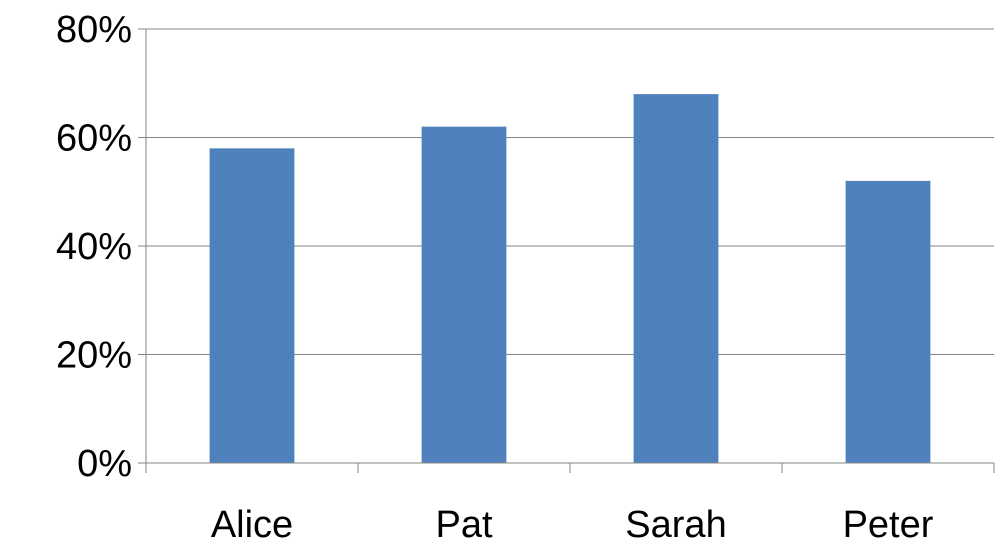 Image resolution: width=995 pixels, height=544 pixels. What do you see at coordinates (676, 278) in the screenshot?
I see `bar-sarah` at bounding box center [676, 278].